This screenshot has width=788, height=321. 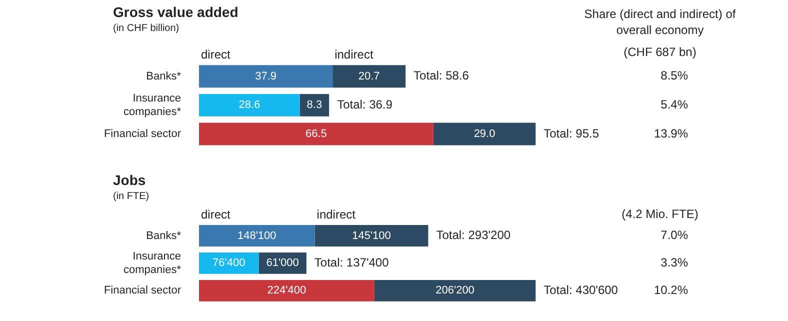 I want to click on data-label: 20.7, so click(x=369, y=76).